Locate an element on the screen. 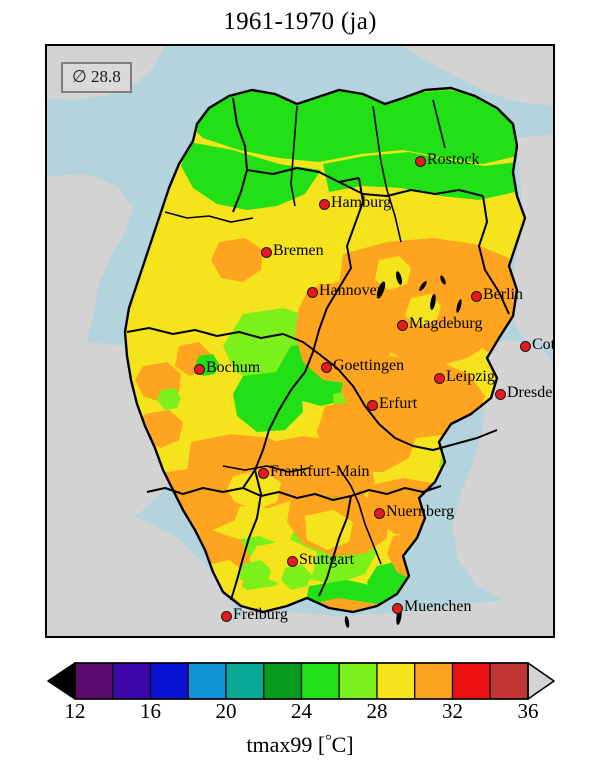 The image size is (600, 780). colorbar-tick-label: 20 is located at coordinates (226, 711).